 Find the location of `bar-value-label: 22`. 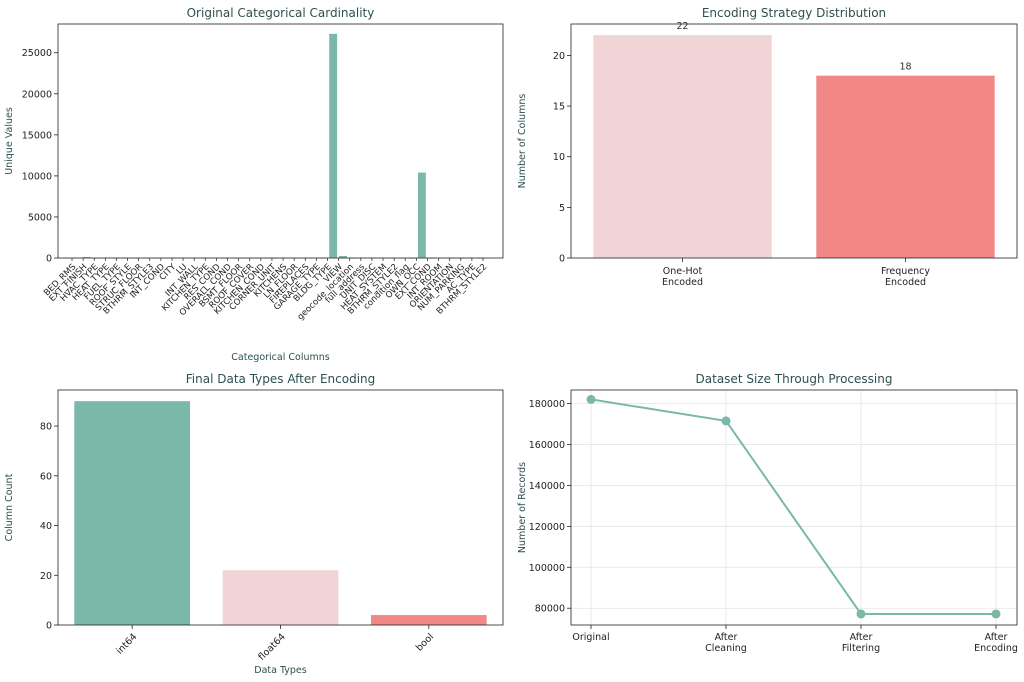

bar-value-label: 22 is located at coordinates (682, 26).